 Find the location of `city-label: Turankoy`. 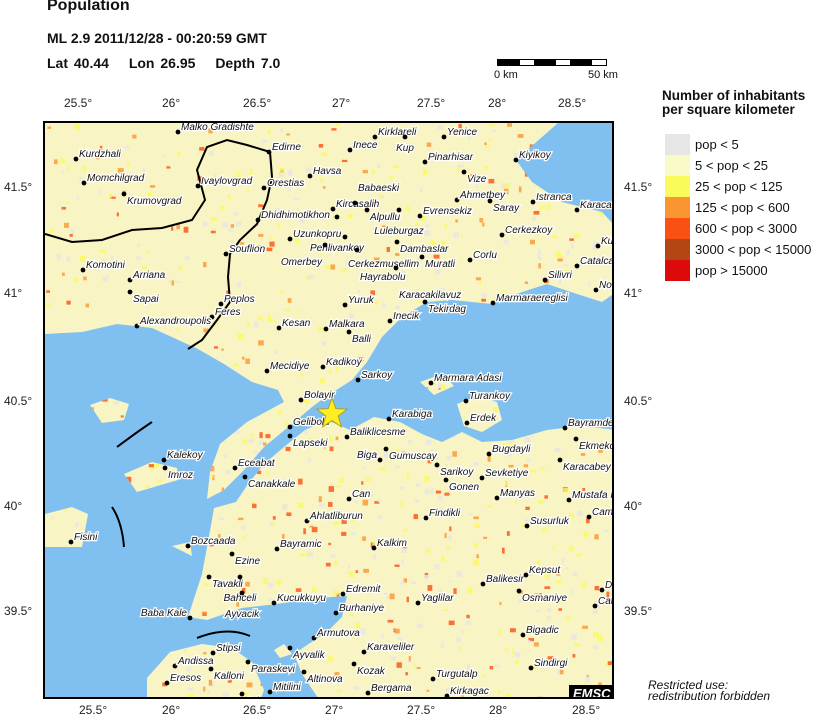

city-label: Turankoy is located at coordinates (490, 396).